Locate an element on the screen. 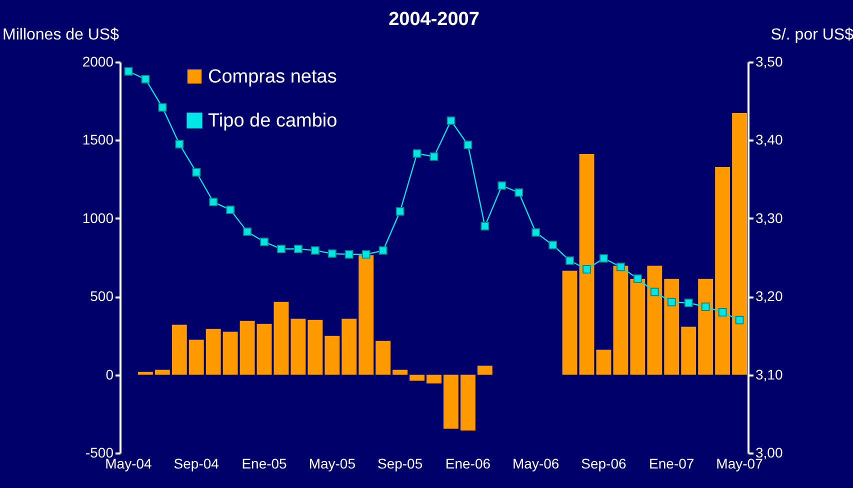 The height and width of the screenshot is (488, 853). y2-tick-label: 3,30 is located at coordinates (769, 218).